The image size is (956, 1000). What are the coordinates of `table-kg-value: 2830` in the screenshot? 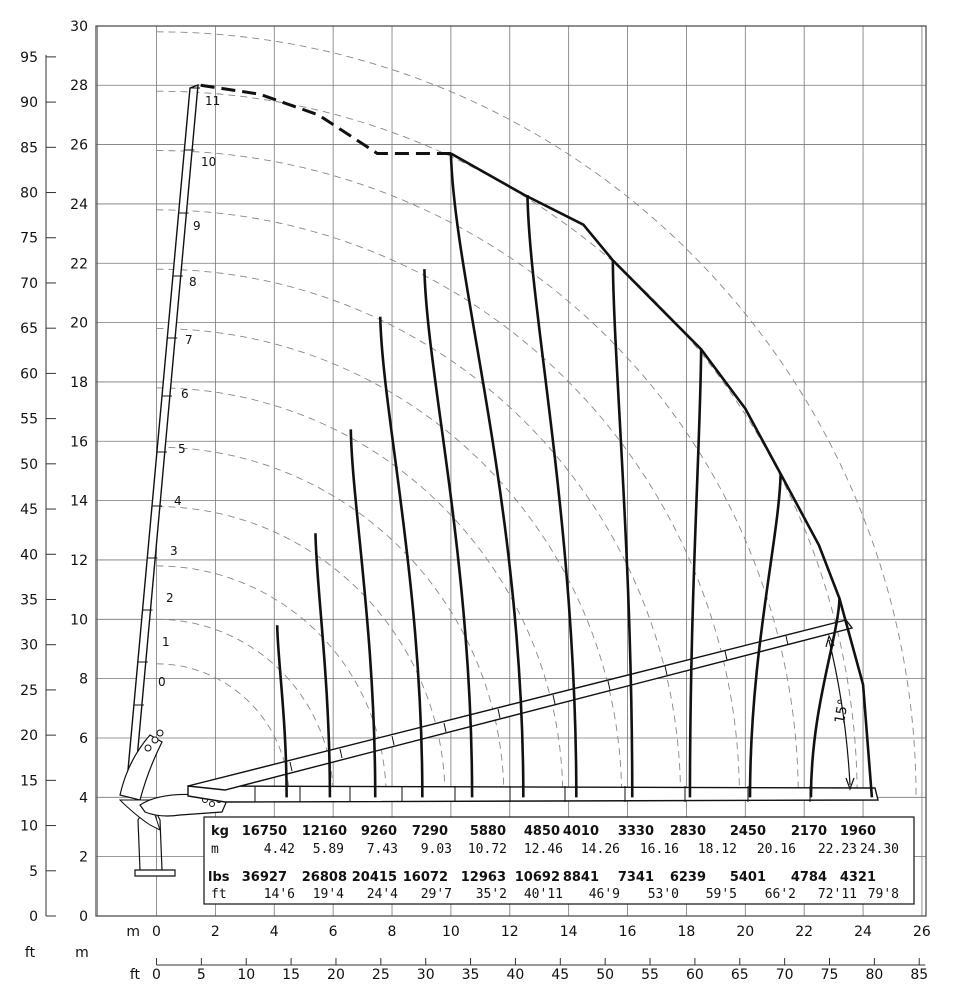 It's located at (688, 831).